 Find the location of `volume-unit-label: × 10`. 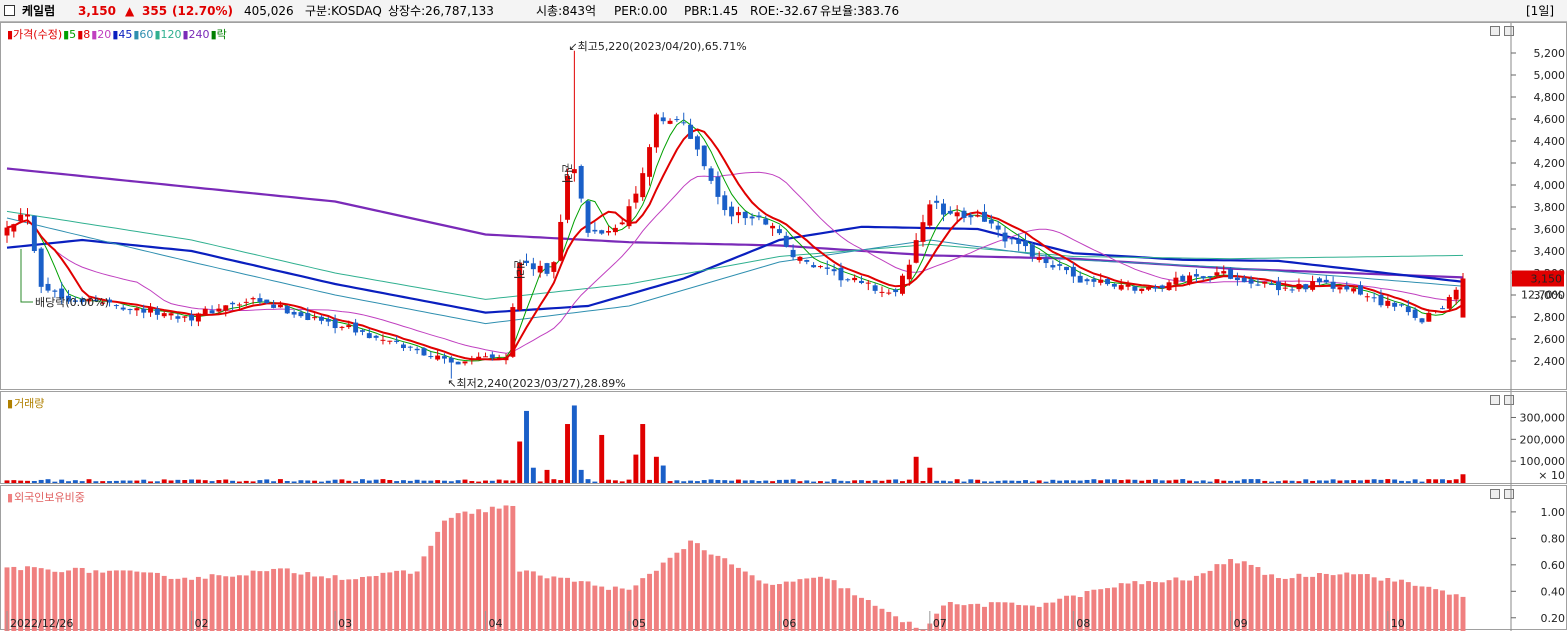

volume-unit-label: × 10 is located at coordinates (1551, 475).